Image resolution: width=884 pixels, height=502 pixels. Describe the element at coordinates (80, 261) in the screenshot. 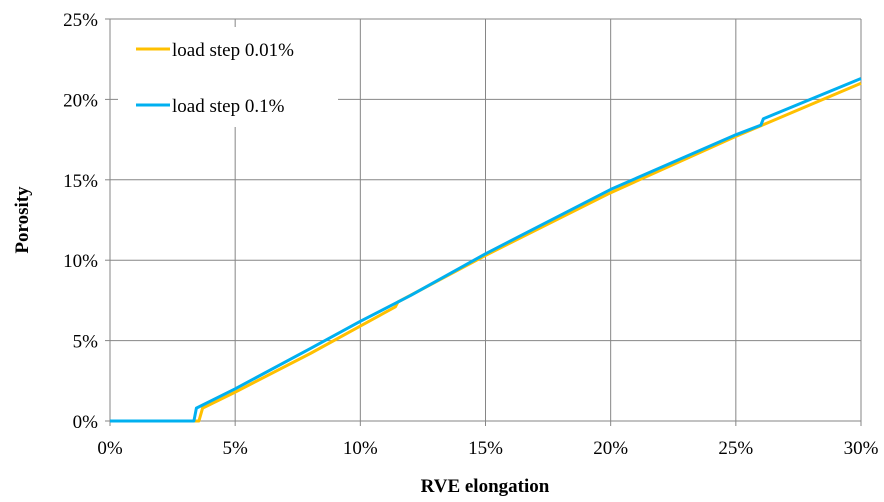

I see `y-tick-label: 10%` at that location.